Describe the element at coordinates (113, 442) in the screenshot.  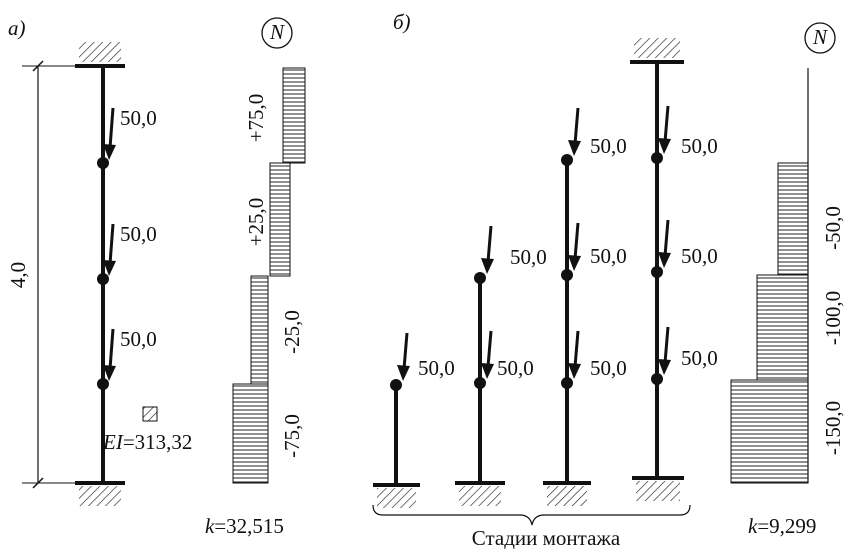
I see `symbol: EI` at that location.